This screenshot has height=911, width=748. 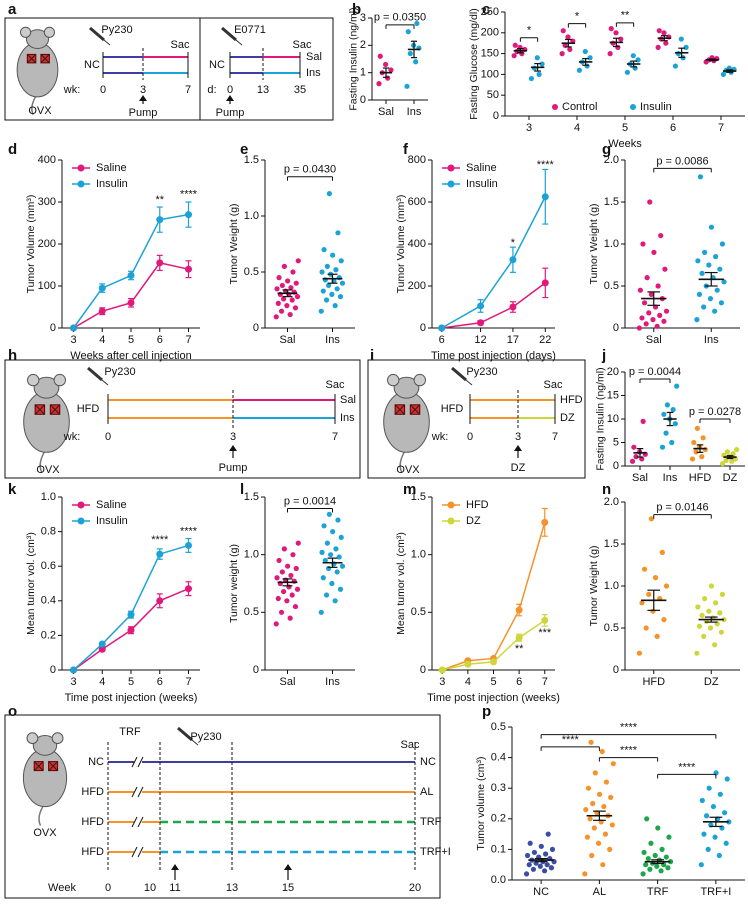 I want to click on diagram-text: 0, so click(x=230, y=90).